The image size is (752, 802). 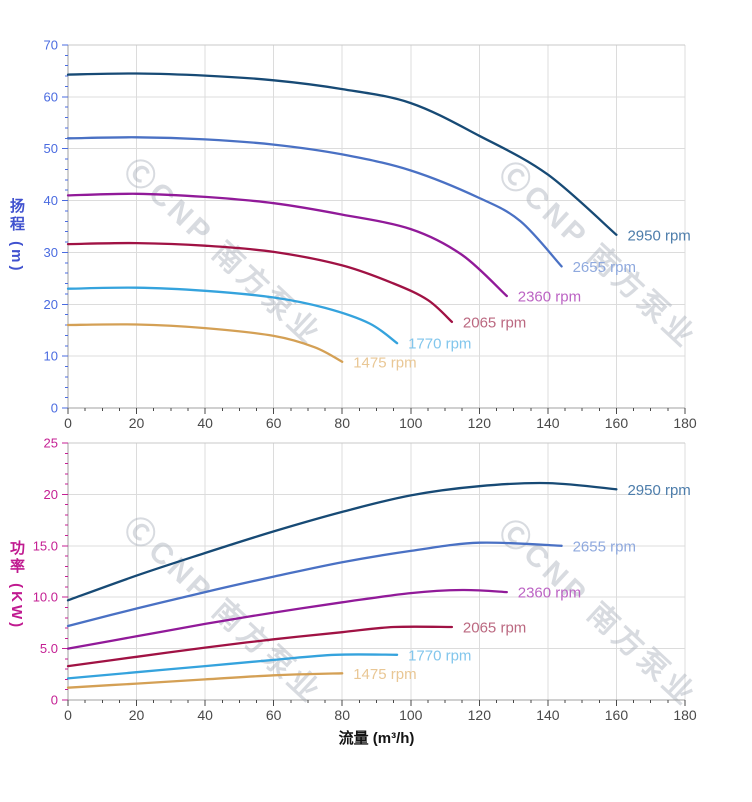 What do you see at coordinates (16, 585) in the screenshot?
I see `power-y-axis-title: 功率 (KW)` at bounding box center [16, 585].